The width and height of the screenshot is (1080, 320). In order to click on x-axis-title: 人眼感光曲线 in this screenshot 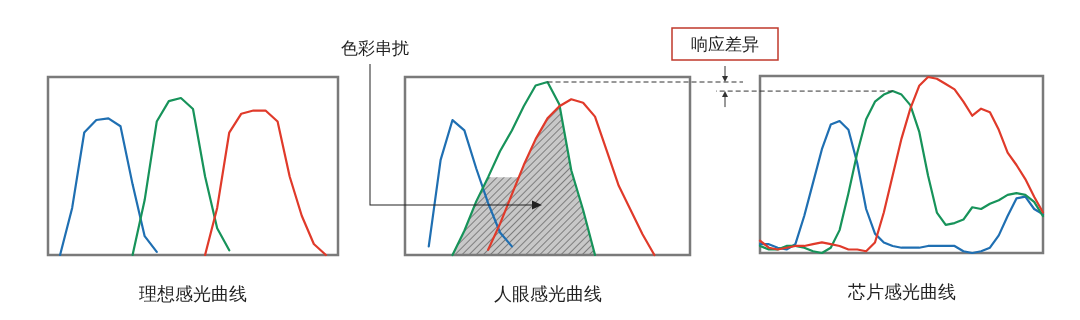, I will do `click(547, 293)`.